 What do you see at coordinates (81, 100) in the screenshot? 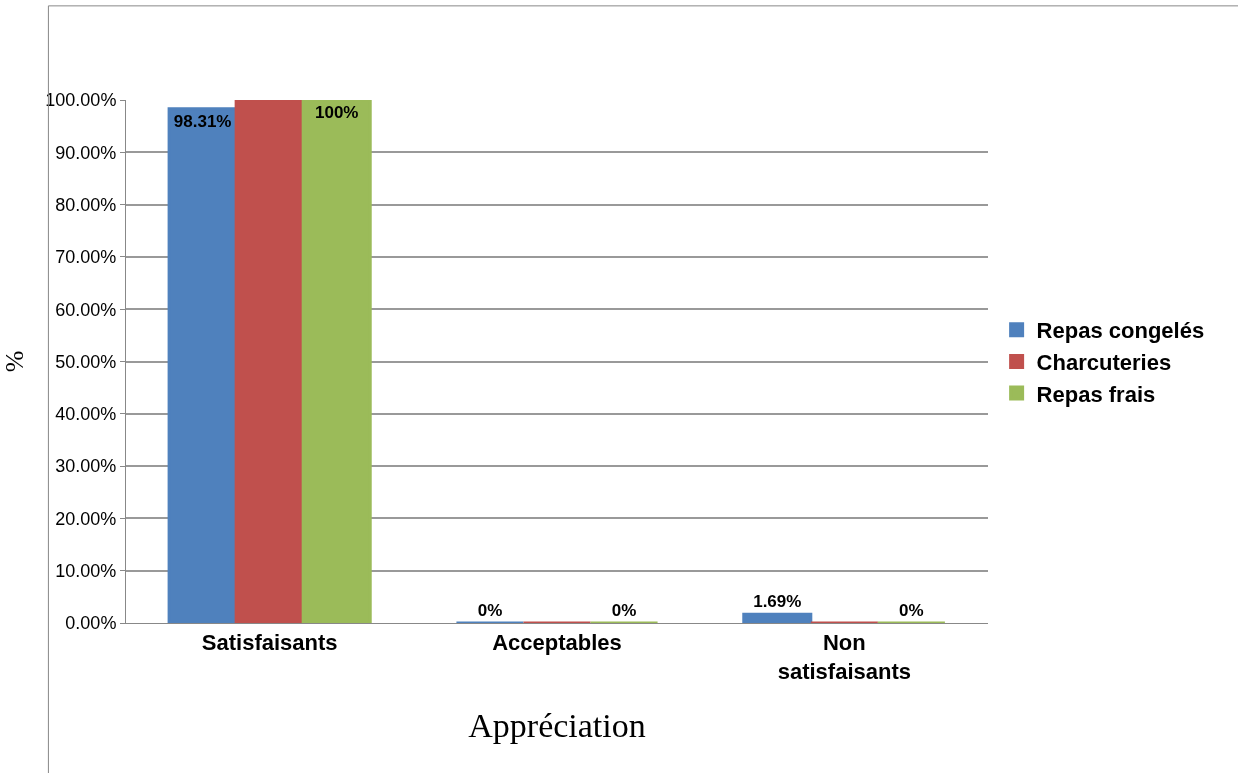
I see `y-tick-label: 100.00%` at bounding box center [81, 100].